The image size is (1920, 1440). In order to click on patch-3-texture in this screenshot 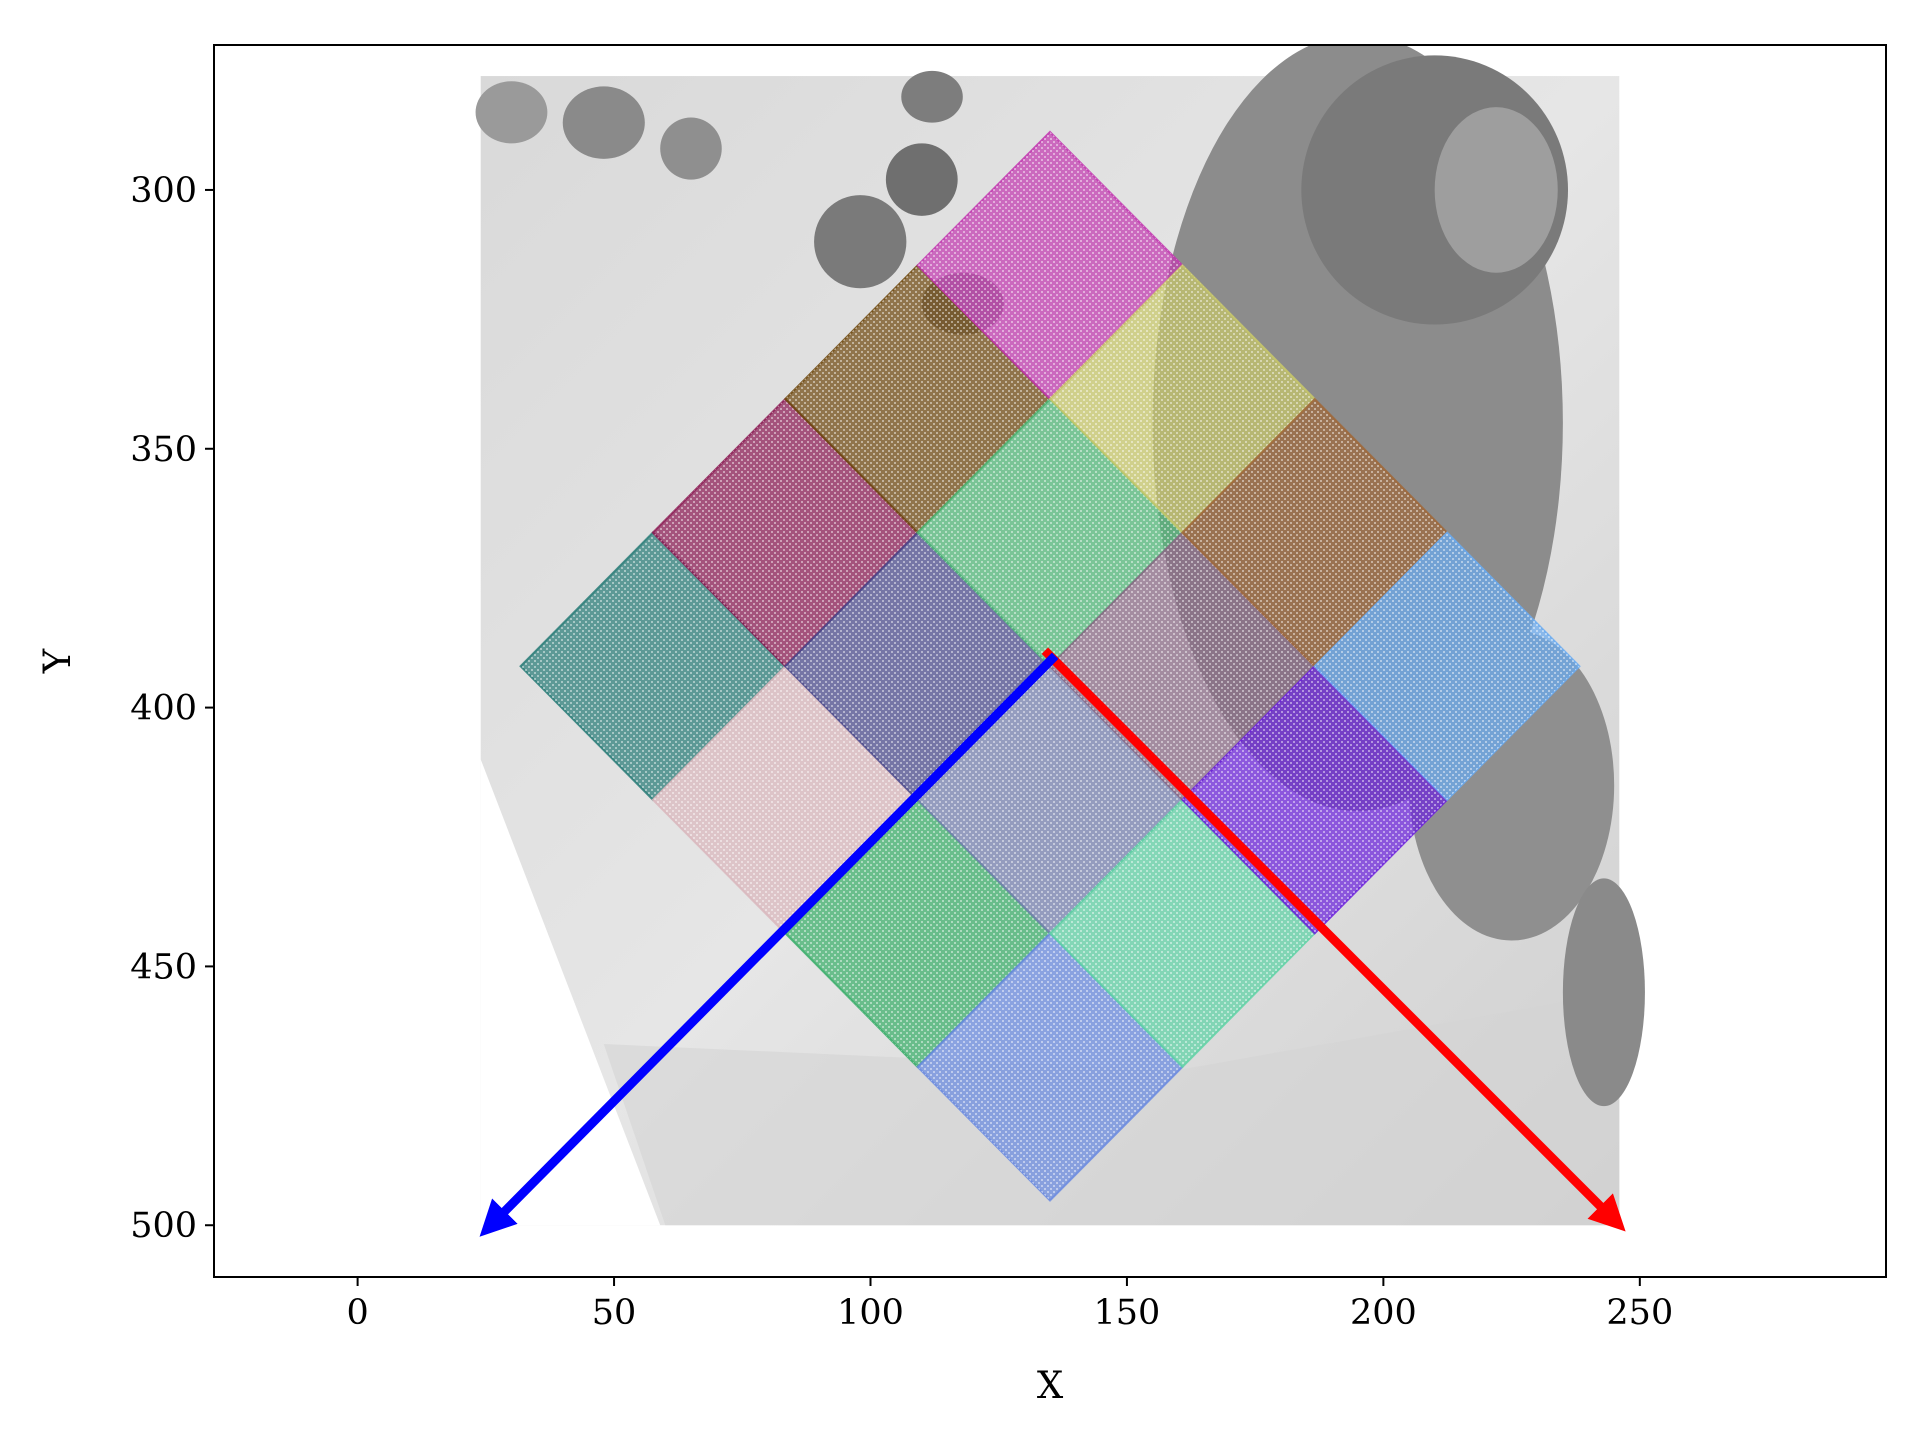, I will do `click(917, 666)`.